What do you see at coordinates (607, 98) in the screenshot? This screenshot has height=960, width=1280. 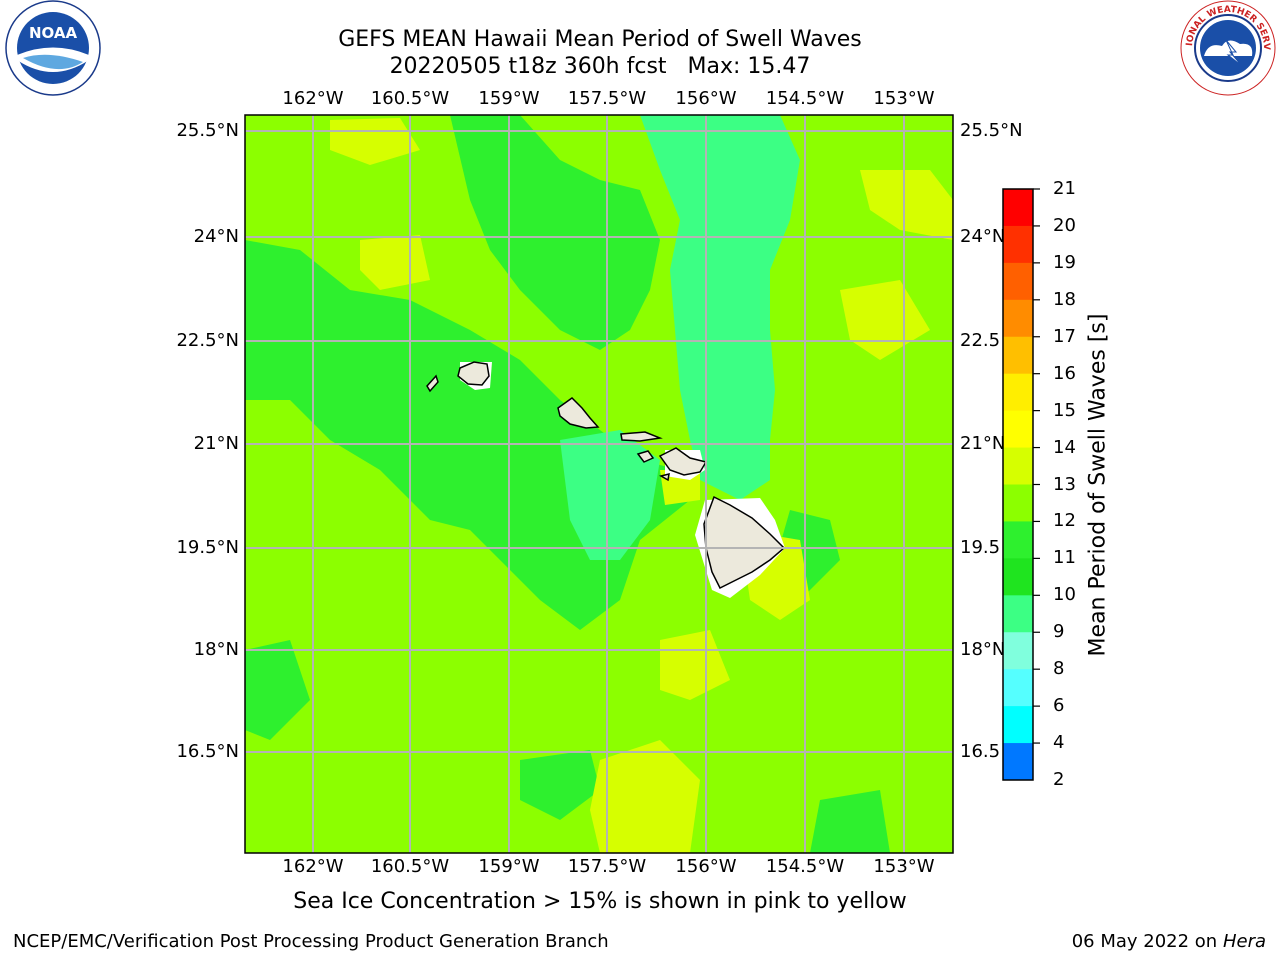 I see `lon-tick-top: 157.5°W` at bounding box center [607, 98].